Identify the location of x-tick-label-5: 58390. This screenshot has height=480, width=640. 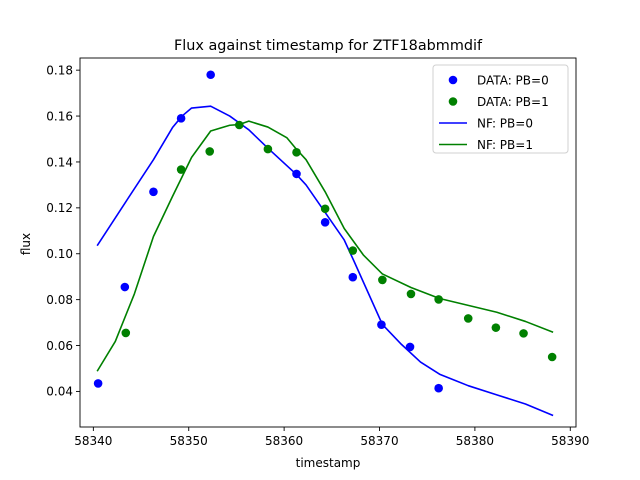
(570, 441).